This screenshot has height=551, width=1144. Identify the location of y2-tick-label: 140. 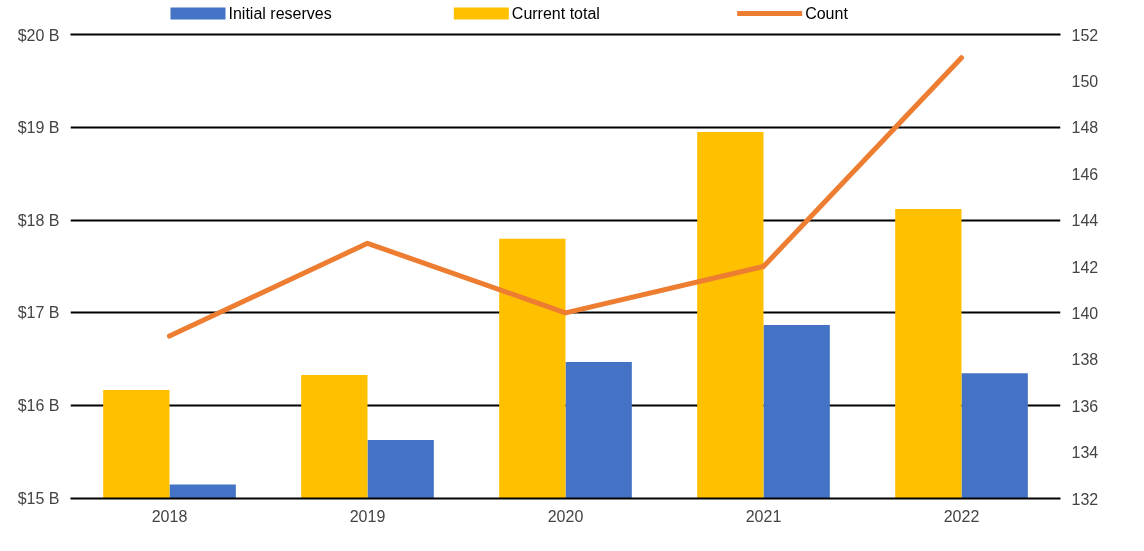
(1085, 313).